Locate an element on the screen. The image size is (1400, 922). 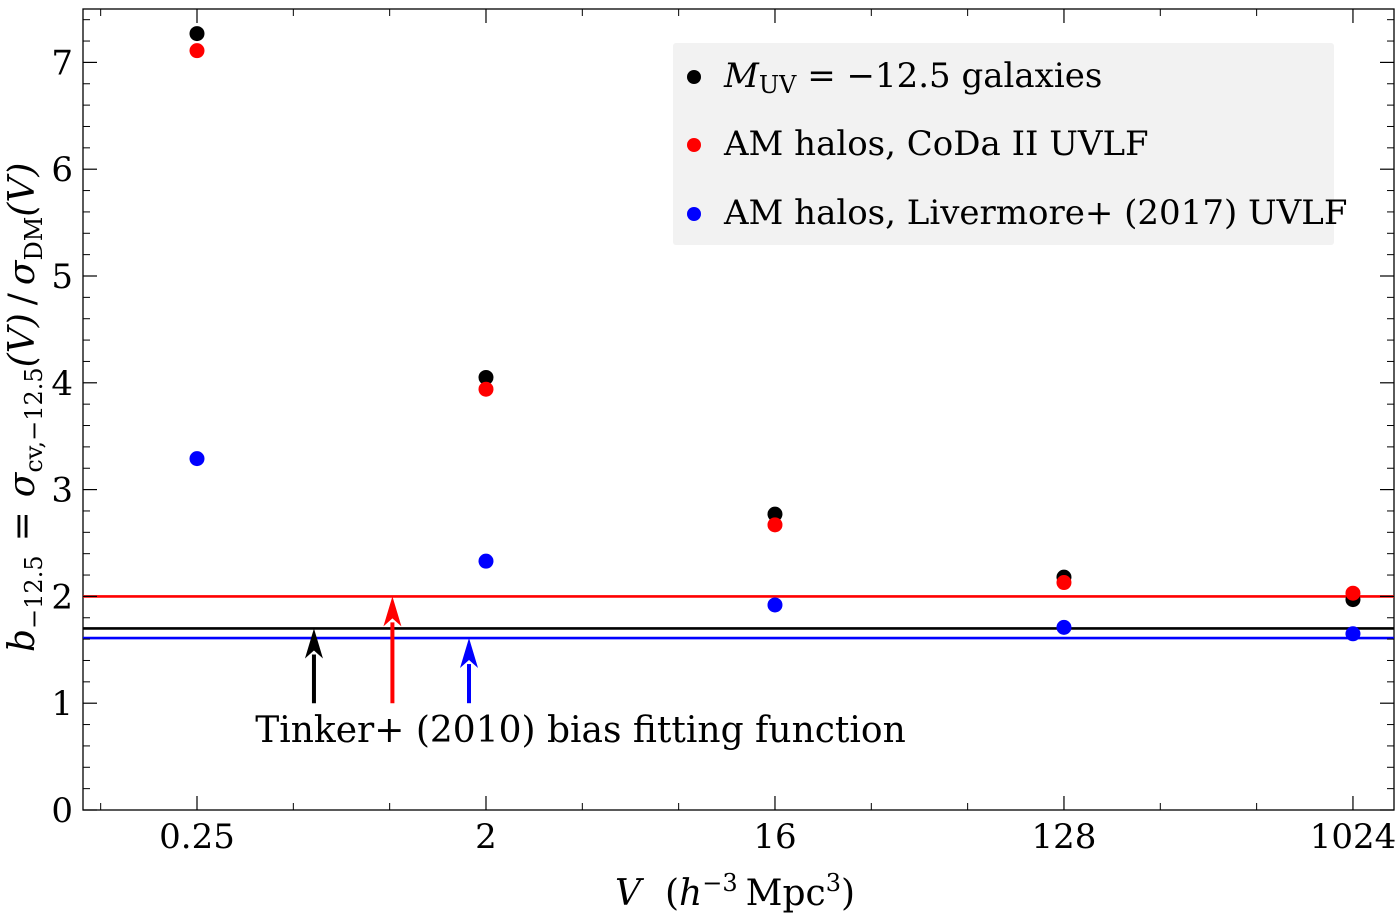
legend-entry-coda: AM halos, CoDa II UVLF is located at coordinates (936, 144).